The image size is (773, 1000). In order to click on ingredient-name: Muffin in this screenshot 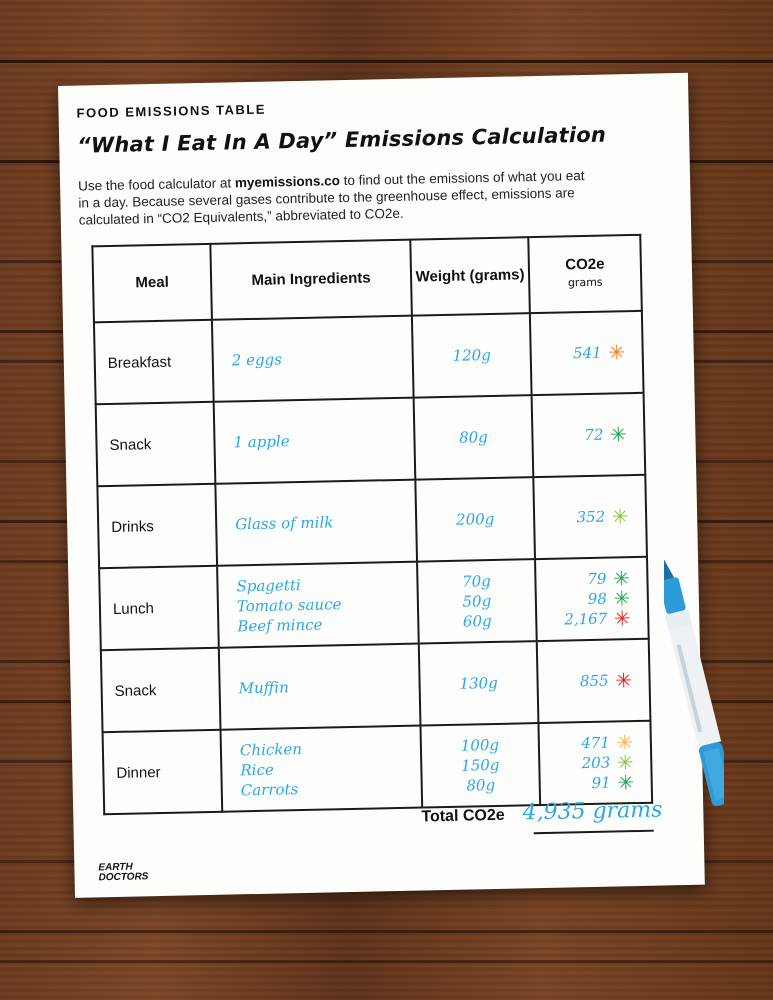, I will do `click(263, 688)`.